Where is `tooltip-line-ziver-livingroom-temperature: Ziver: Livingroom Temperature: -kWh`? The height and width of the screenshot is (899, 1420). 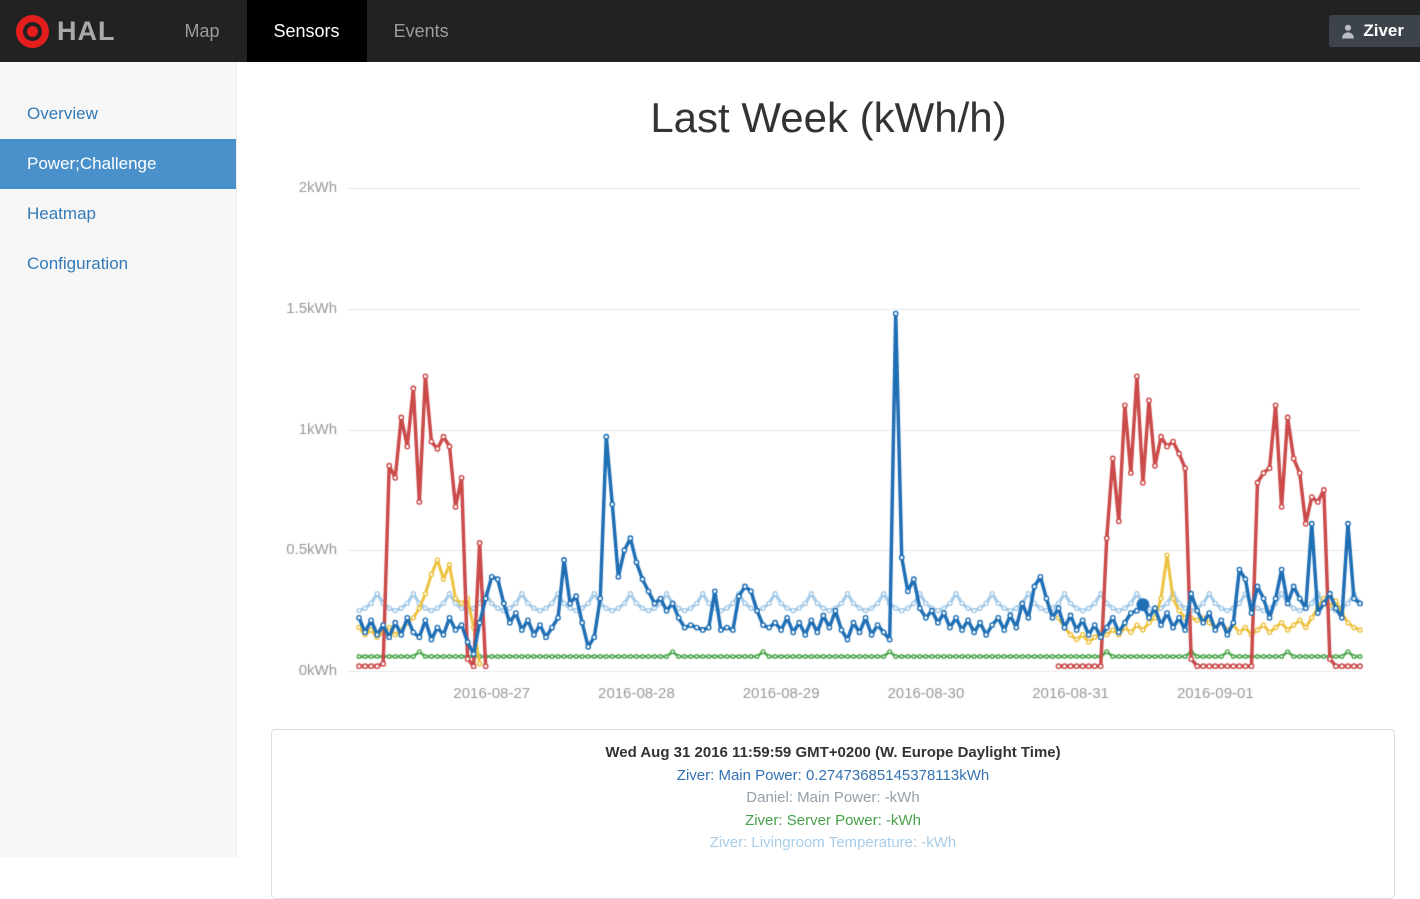 tooltip-line-ziver-livingroom-temperature: Ziver: Livingroom Temperature: -kWh is located at coordinates (833, 842).